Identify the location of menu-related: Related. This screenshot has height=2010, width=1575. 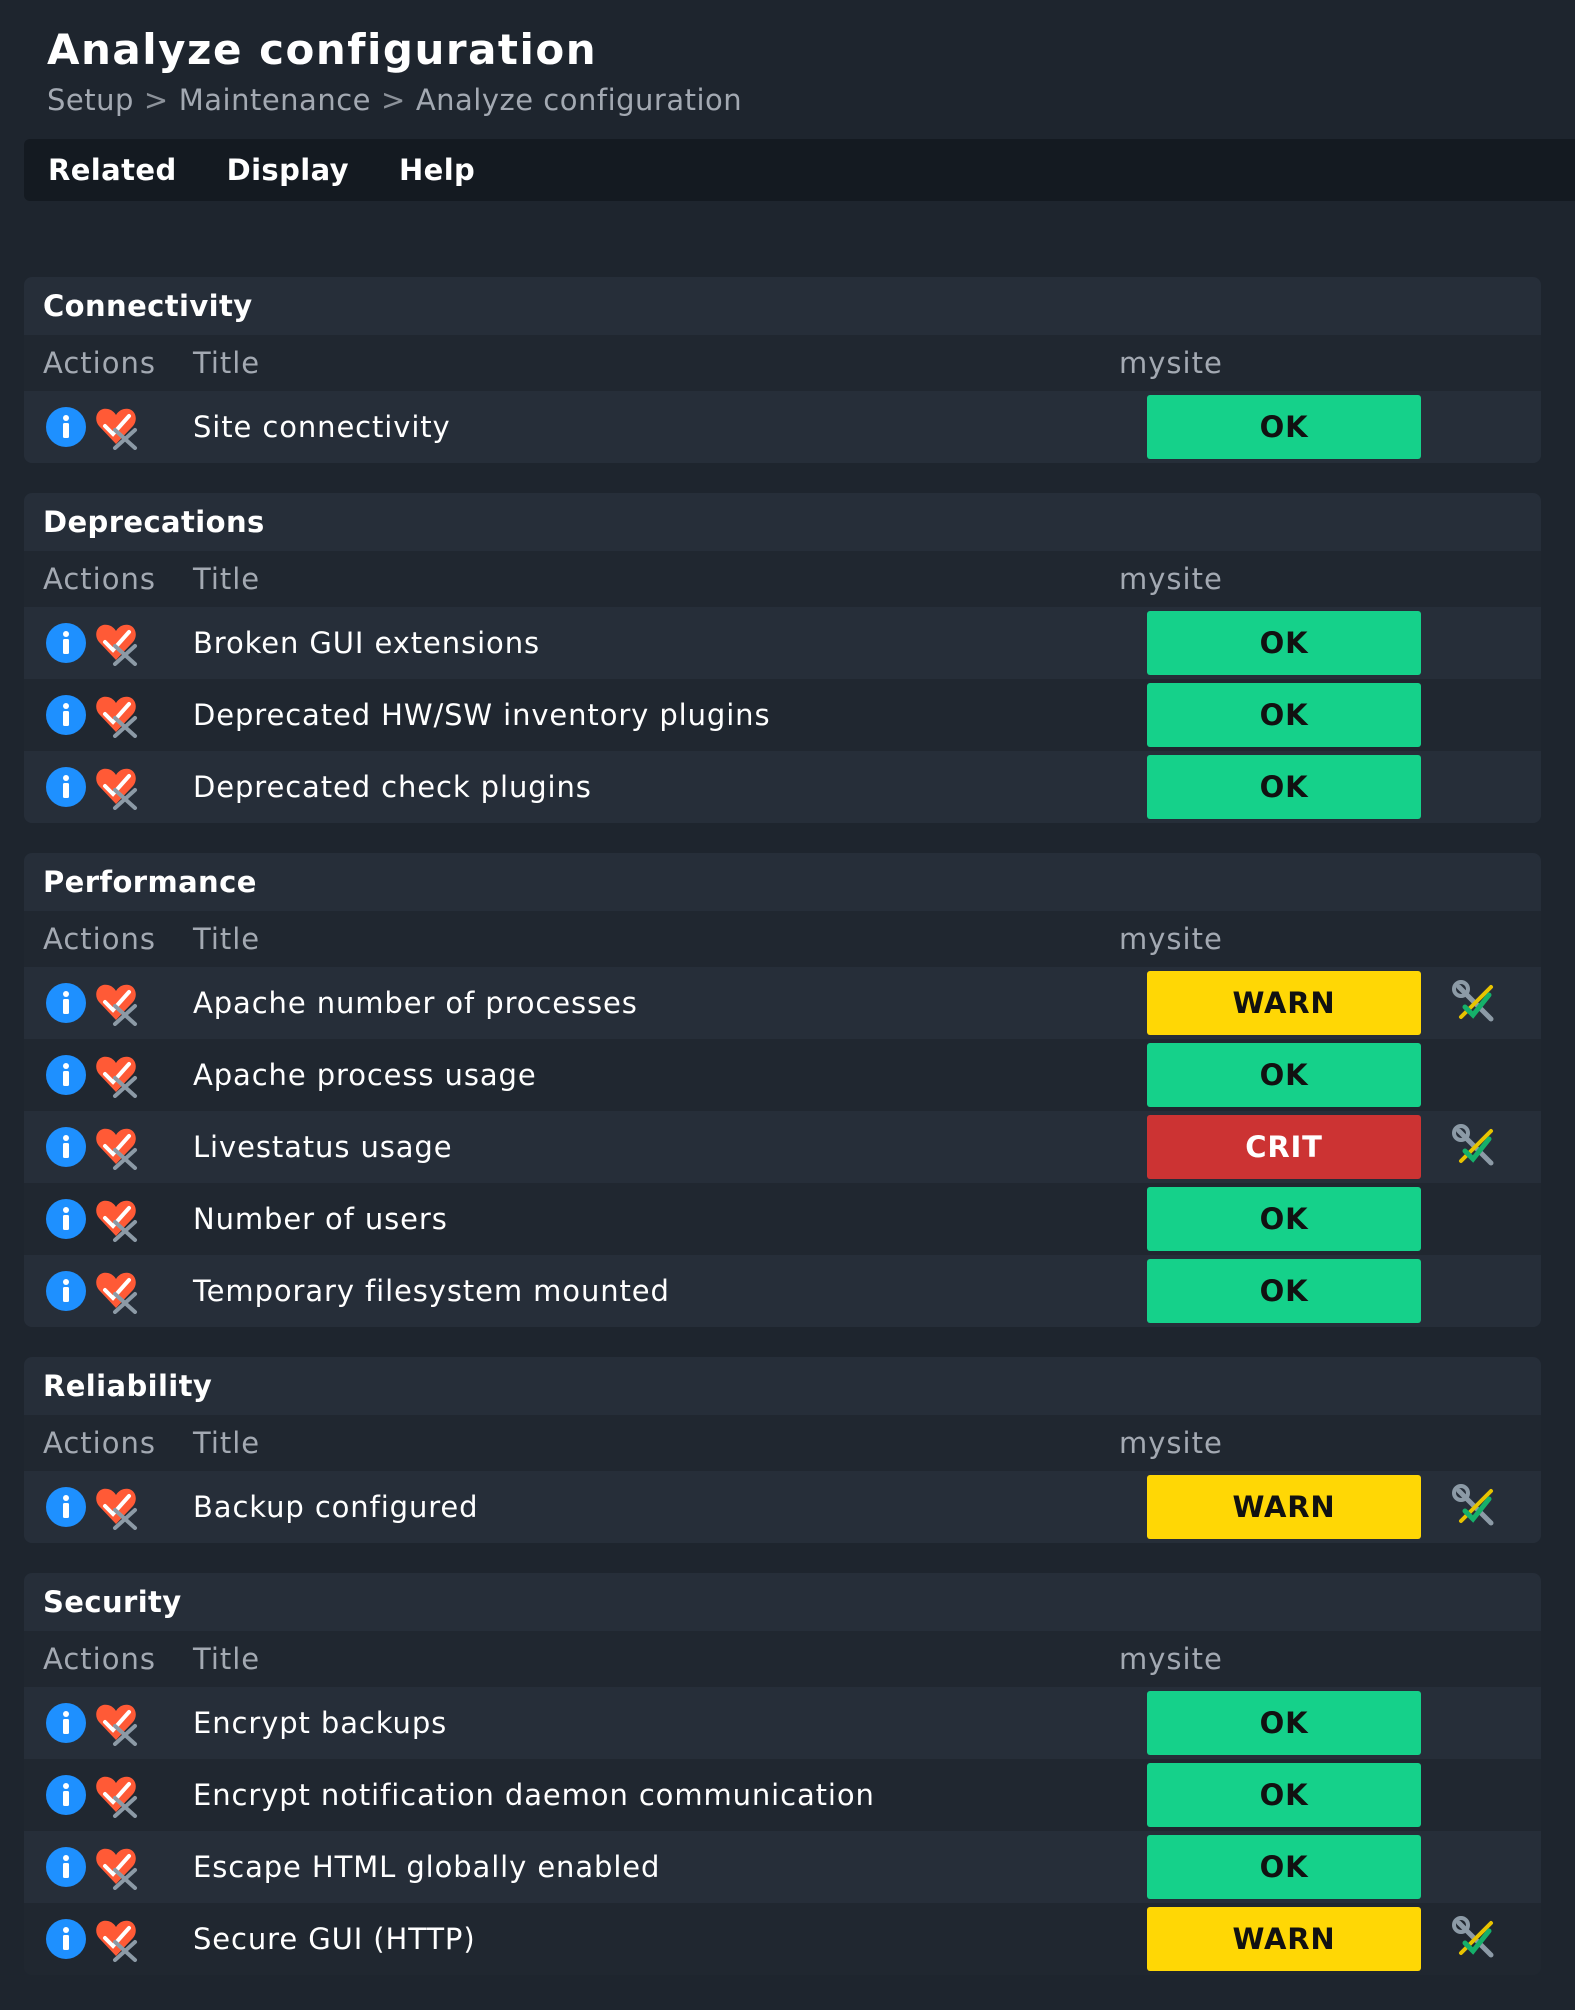
(112, 170).